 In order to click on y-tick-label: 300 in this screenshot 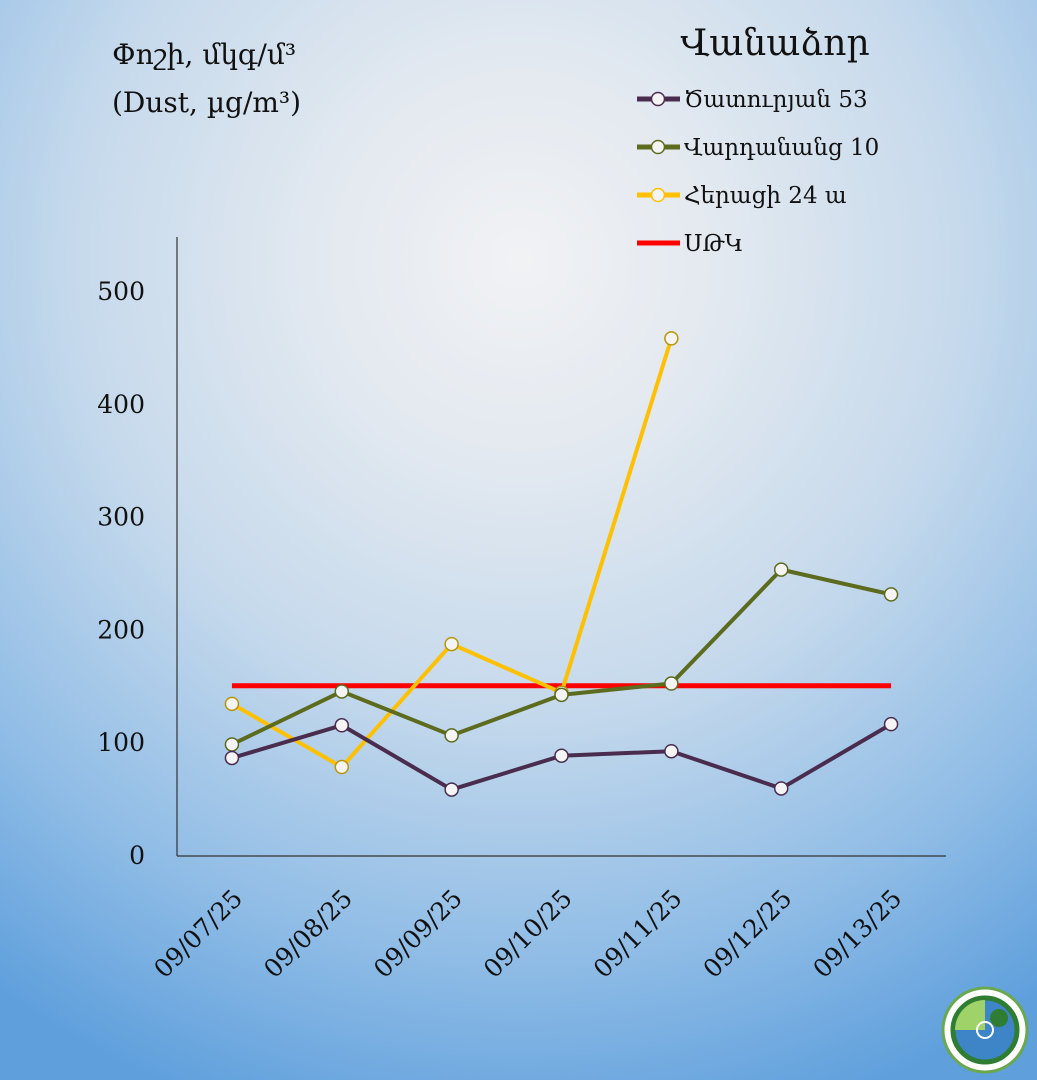, I will do `click(121, 517)`.